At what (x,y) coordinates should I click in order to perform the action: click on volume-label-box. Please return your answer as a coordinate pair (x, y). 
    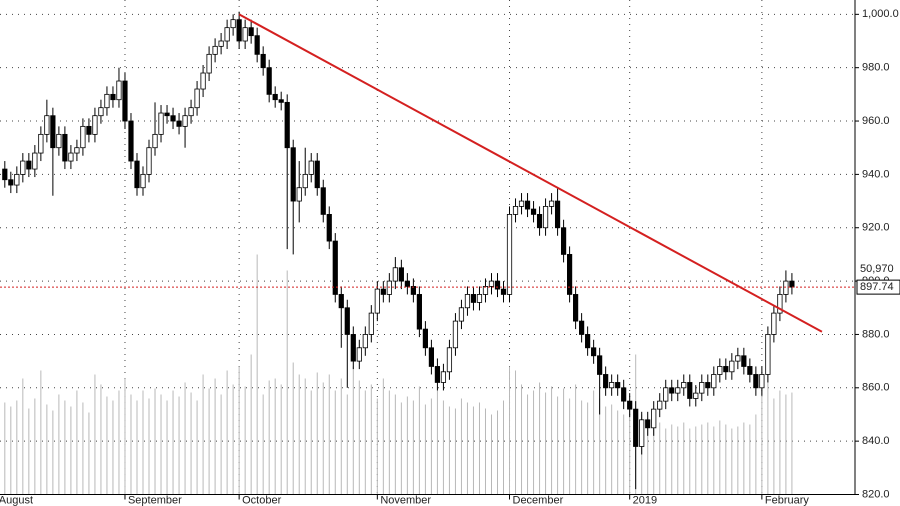
    Looking at the image, I should click on (878, 268).